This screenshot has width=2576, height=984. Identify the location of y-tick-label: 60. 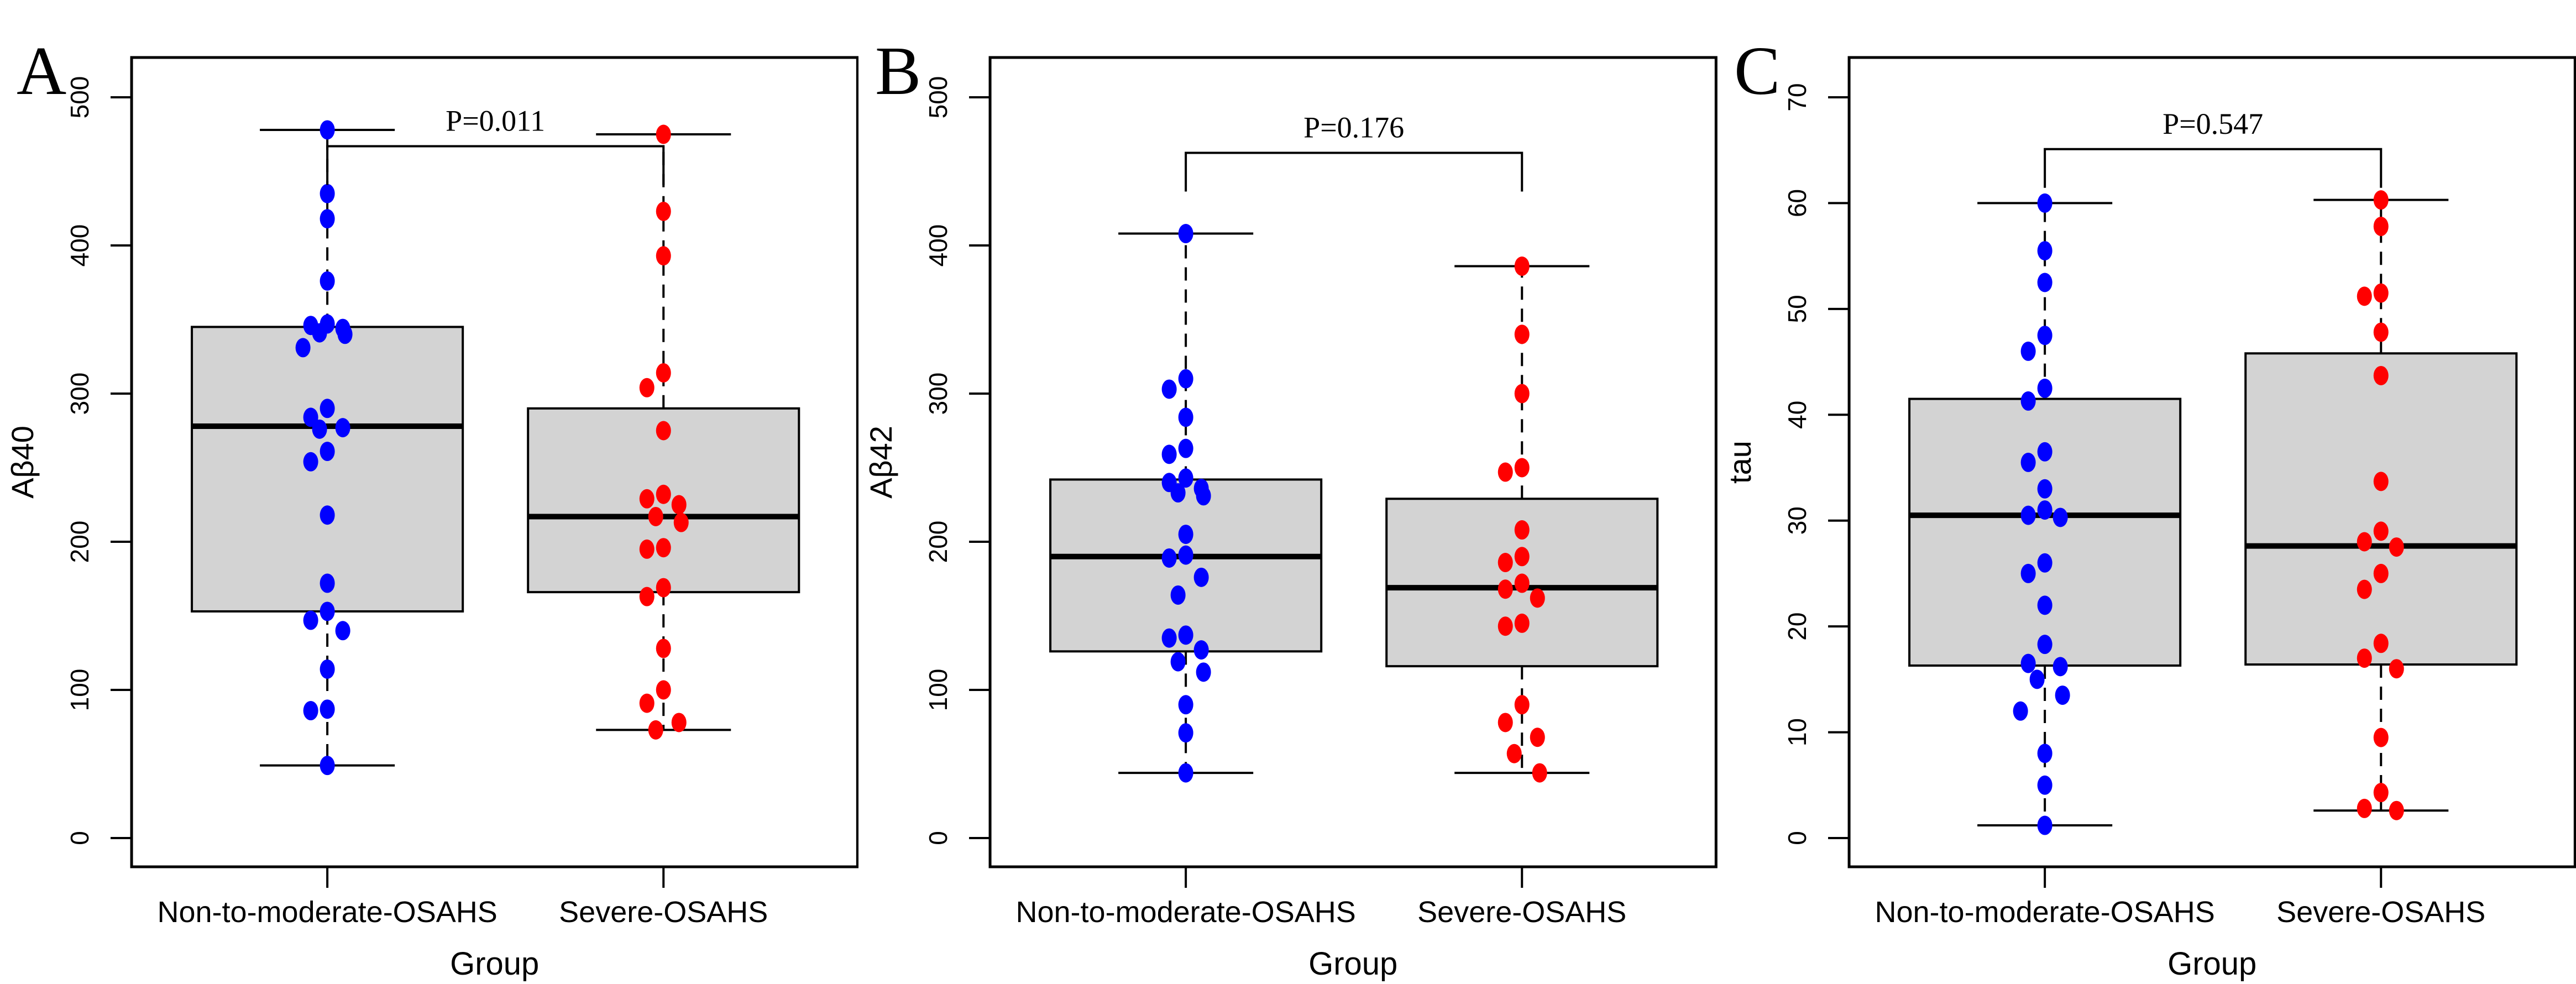
(1797, 203).